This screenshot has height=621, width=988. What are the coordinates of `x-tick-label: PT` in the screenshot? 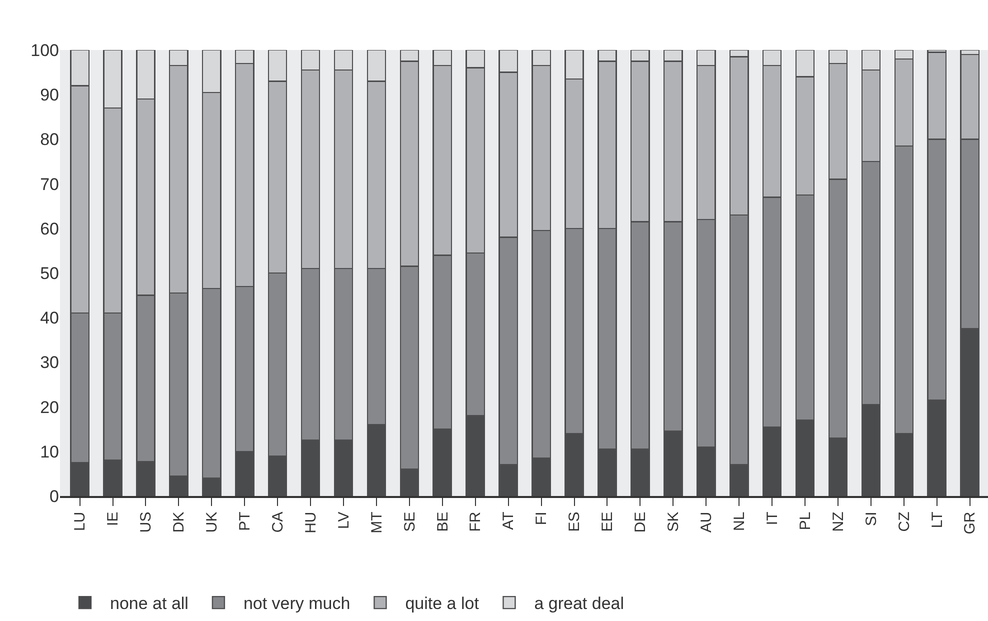 It's located at (245, 521).